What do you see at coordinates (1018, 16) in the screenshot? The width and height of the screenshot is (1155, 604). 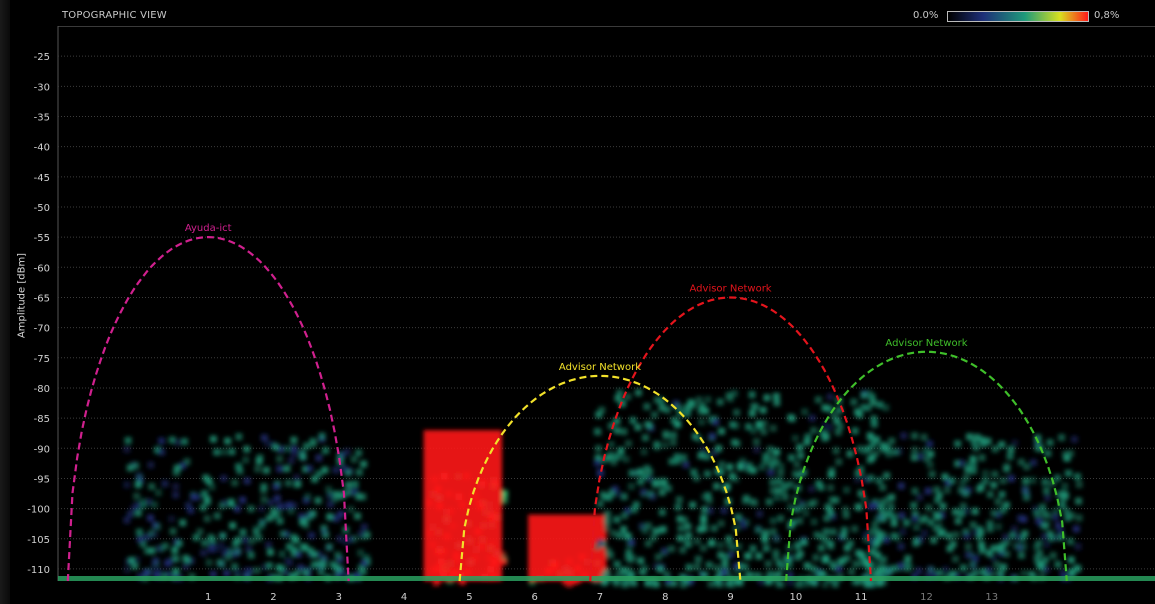 I see `color-scale-bar` at bounding box center [1018, 16].